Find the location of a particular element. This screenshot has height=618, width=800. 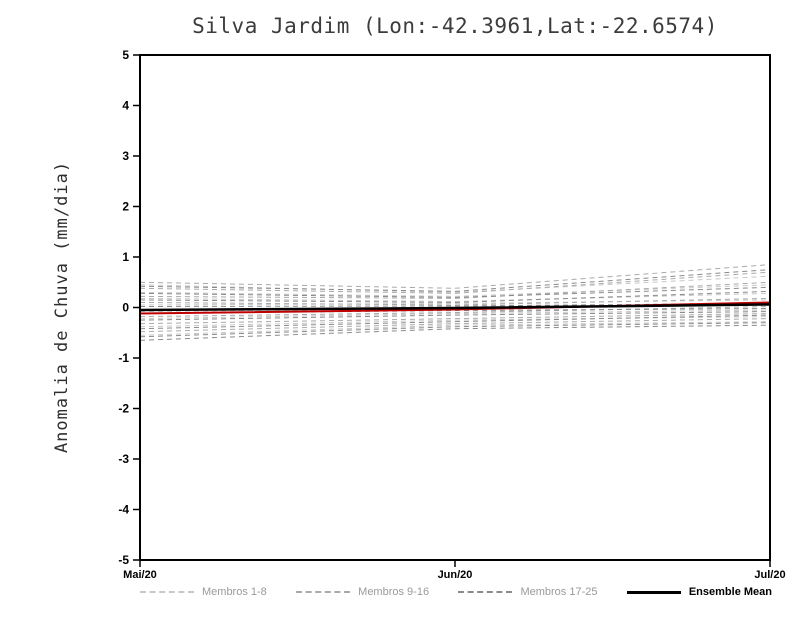

y-tick-label: 0 is located at coordinates (125, 308).